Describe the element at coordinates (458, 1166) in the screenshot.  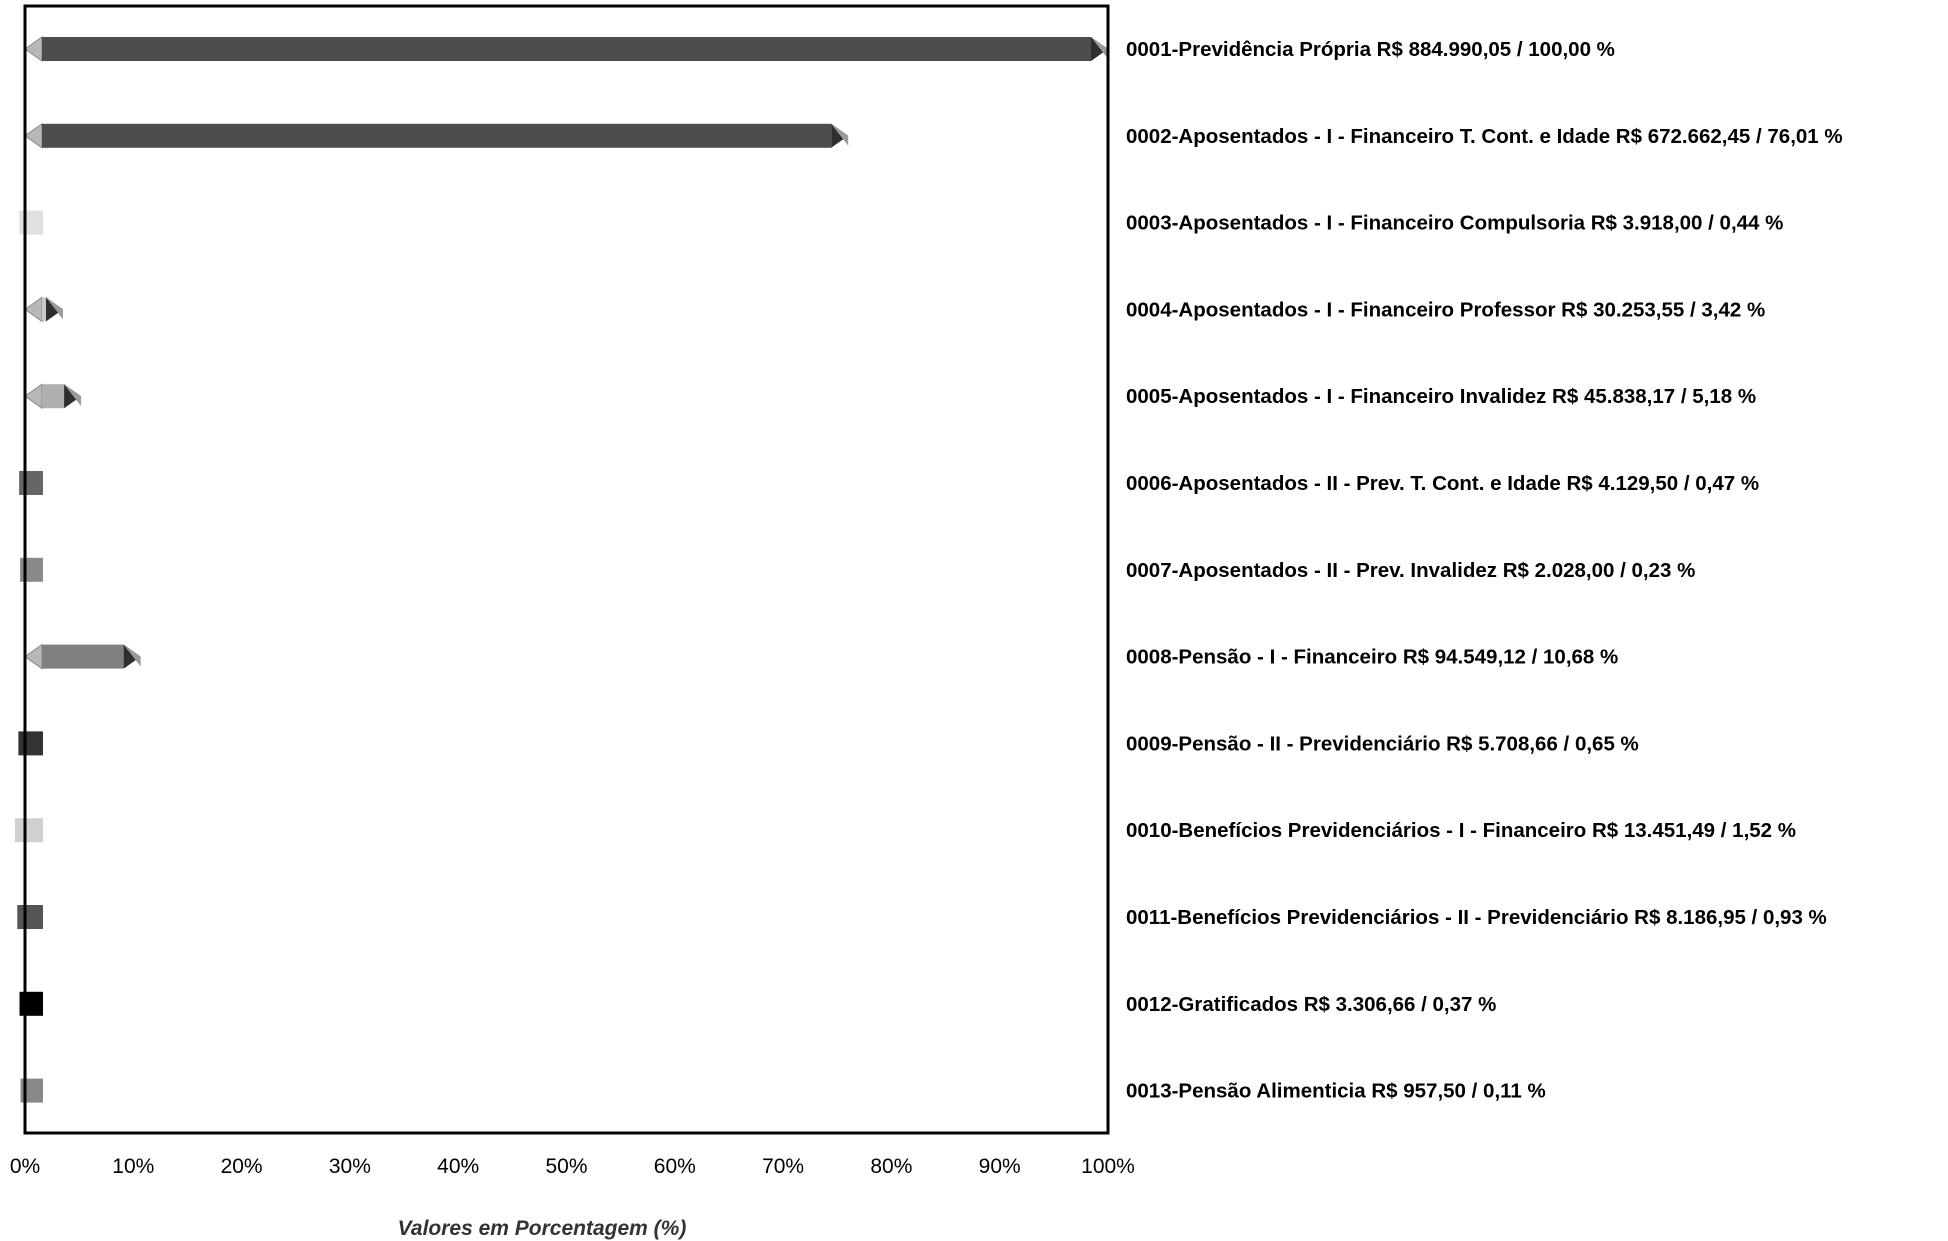
I see `x-tick-label: 40%` at that location.